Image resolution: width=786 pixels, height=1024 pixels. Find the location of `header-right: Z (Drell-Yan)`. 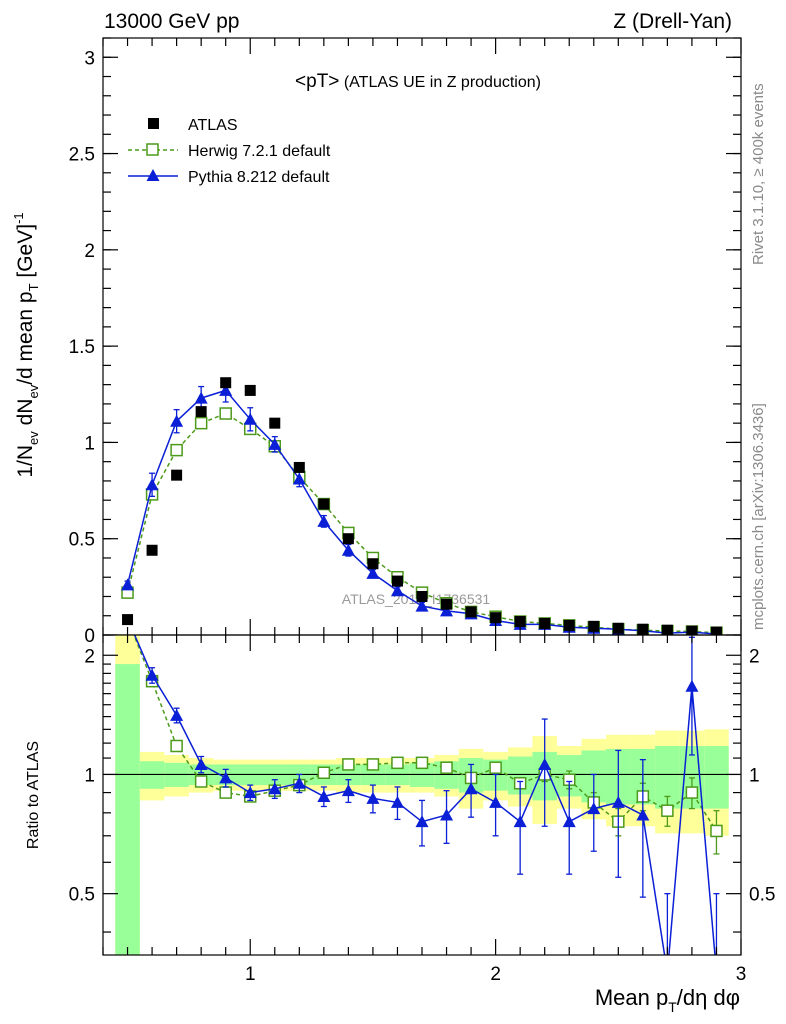

header-right: Z (Drell-Yan) is located at coordinates (672, 21).